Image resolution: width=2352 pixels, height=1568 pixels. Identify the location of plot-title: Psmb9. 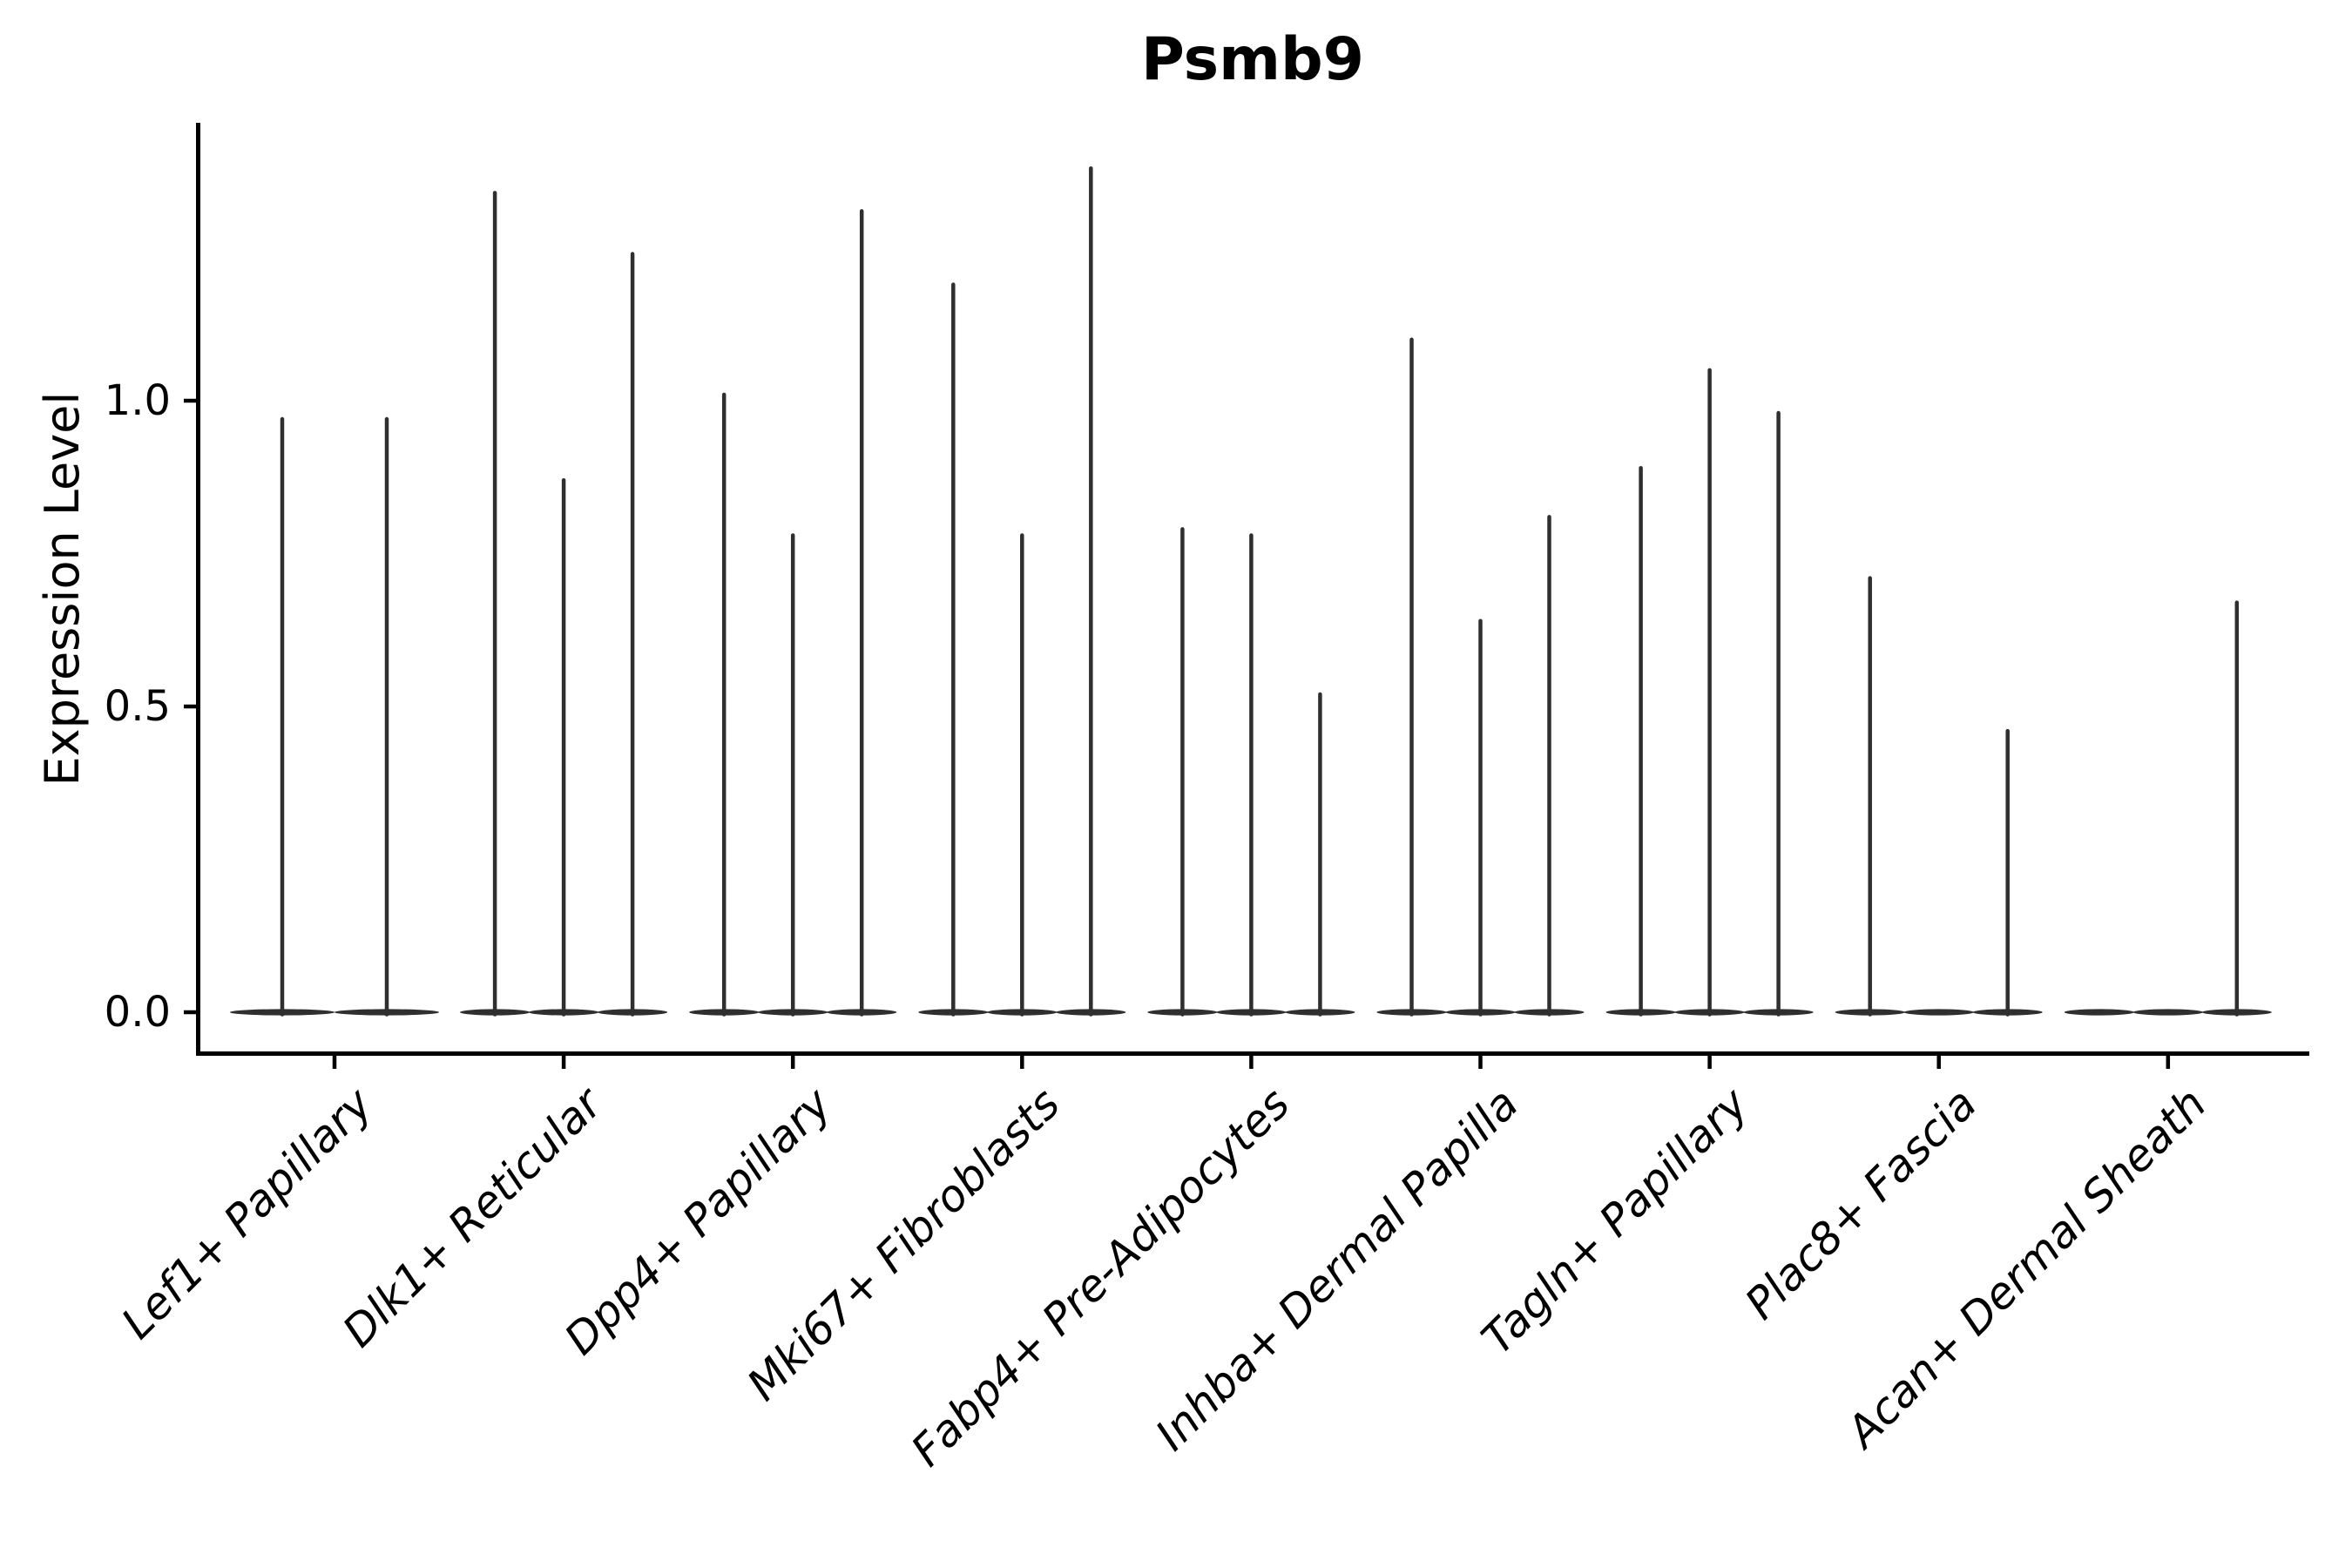
(1252, 59).